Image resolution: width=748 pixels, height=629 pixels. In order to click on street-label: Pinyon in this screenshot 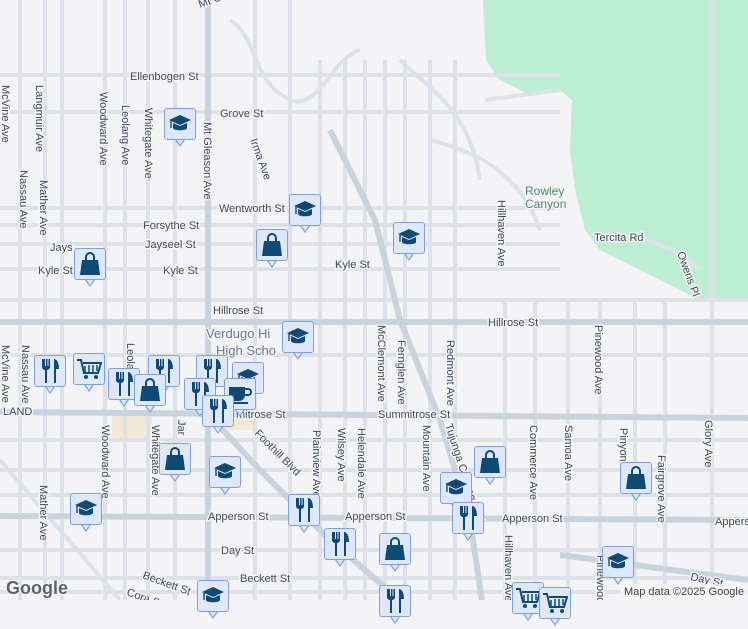, I will do `click(623, 445)`.